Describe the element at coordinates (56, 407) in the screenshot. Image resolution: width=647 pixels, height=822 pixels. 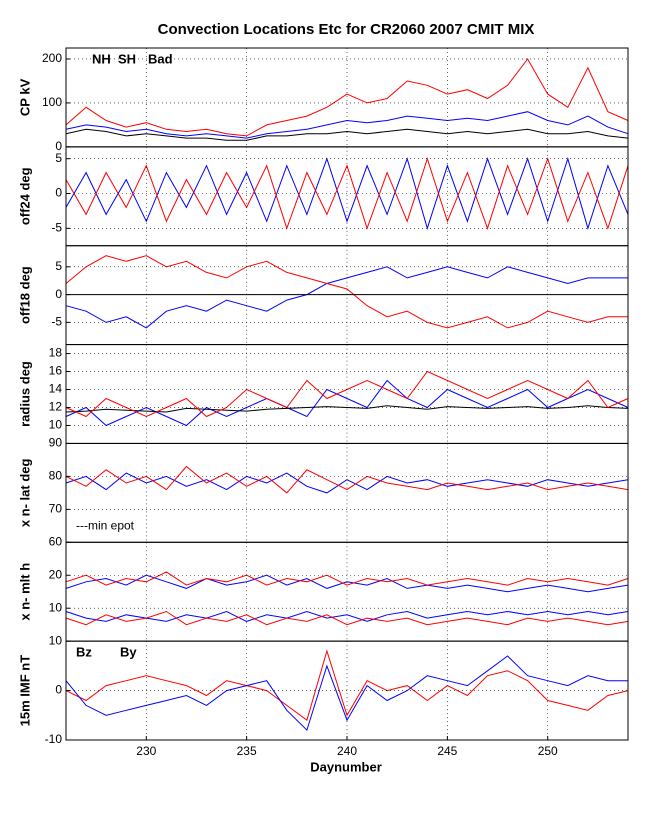
I see `y-tick-label: 12` at that location.